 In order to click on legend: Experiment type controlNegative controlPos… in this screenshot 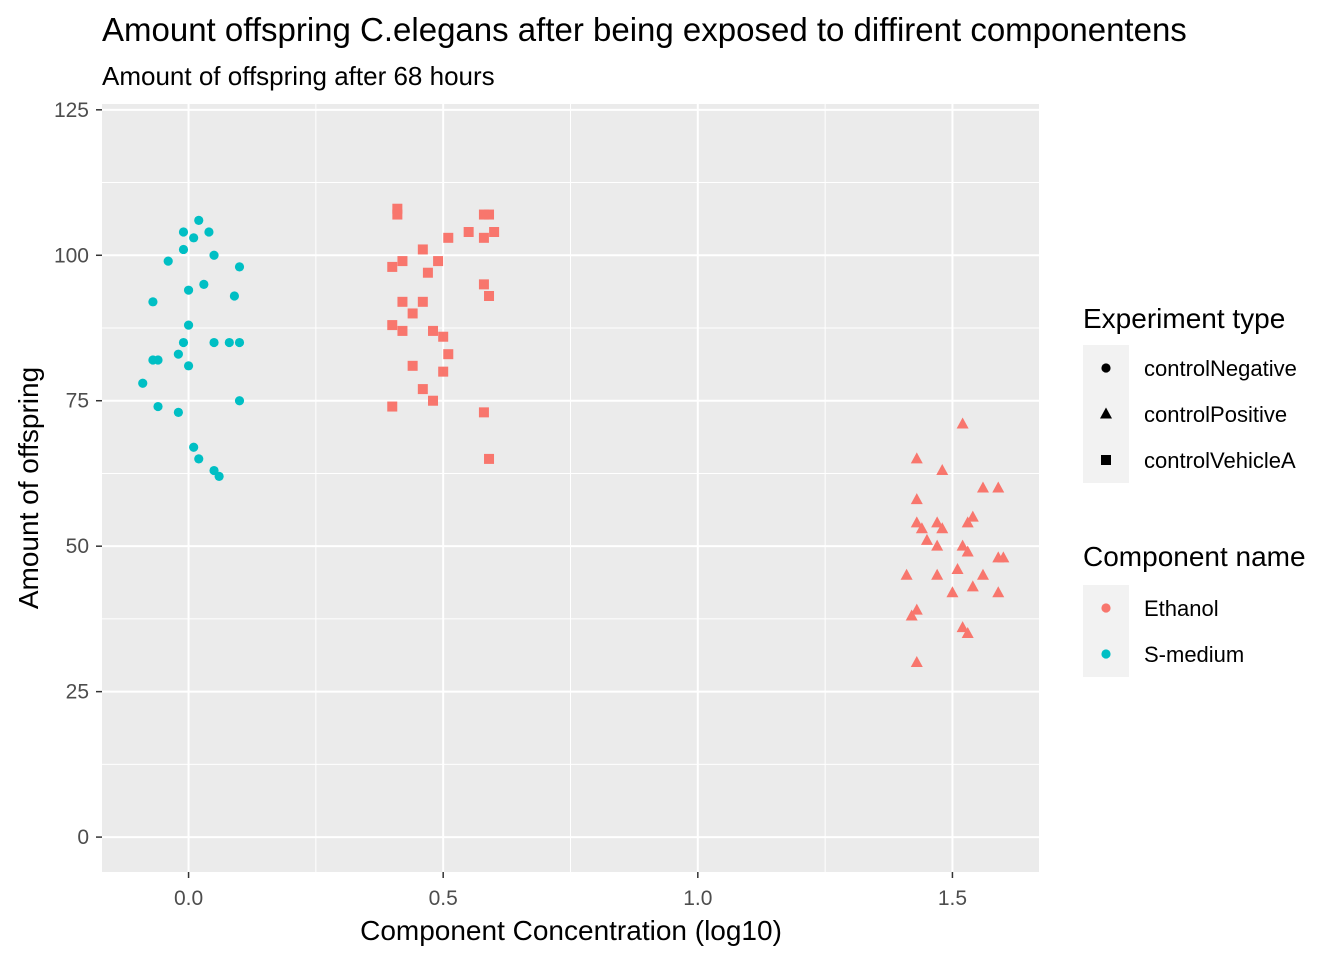, I will do `click(1194, 490)`.